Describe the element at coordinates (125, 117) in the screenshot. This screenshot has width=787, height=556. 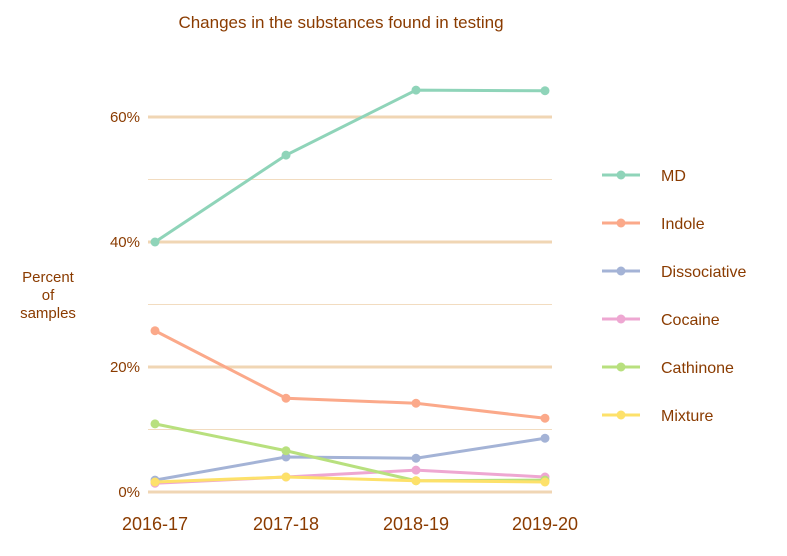
I see `y-tick-label: 60%` at that location.